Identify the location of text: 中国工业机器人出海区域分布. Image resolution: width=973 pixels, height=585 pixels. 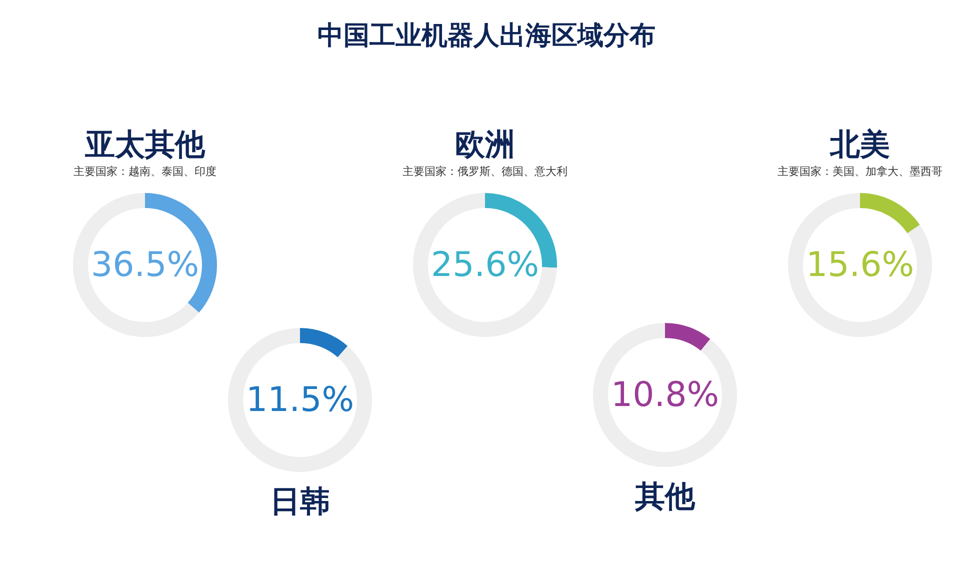
(486, 36).